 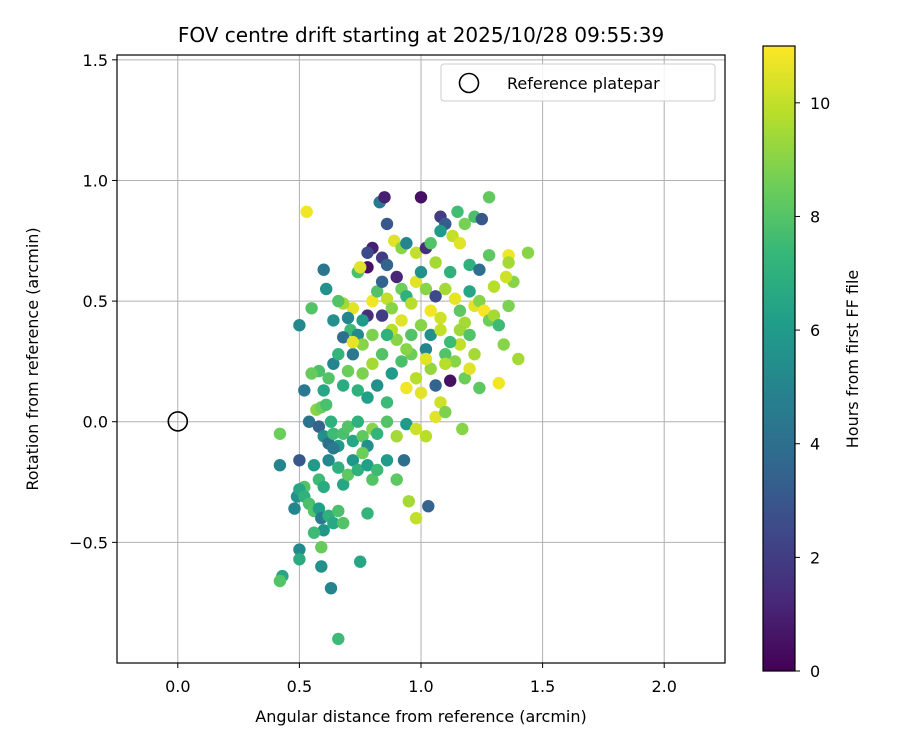 I want to click on legend-box, so click(x=578, y=82).